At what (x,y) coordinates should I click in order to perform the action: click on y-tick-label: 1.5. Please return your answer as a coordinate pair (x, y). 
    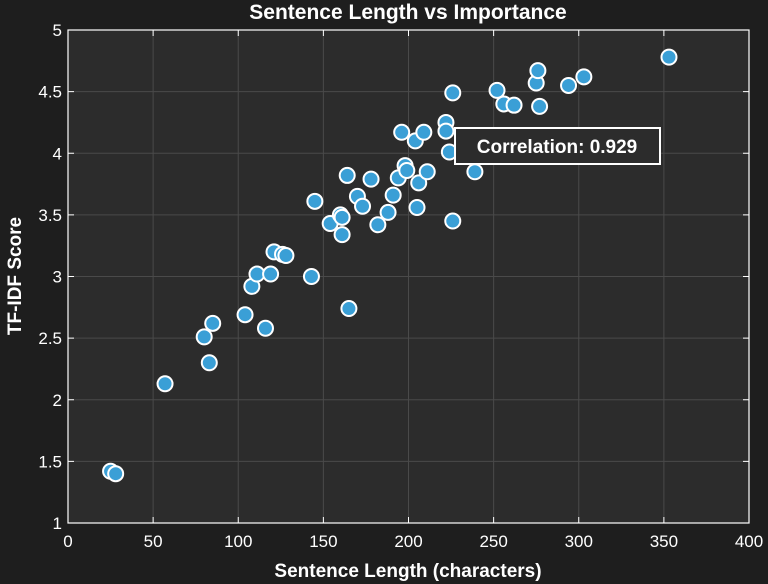
    Looking at the image, I should click on (50, 461).